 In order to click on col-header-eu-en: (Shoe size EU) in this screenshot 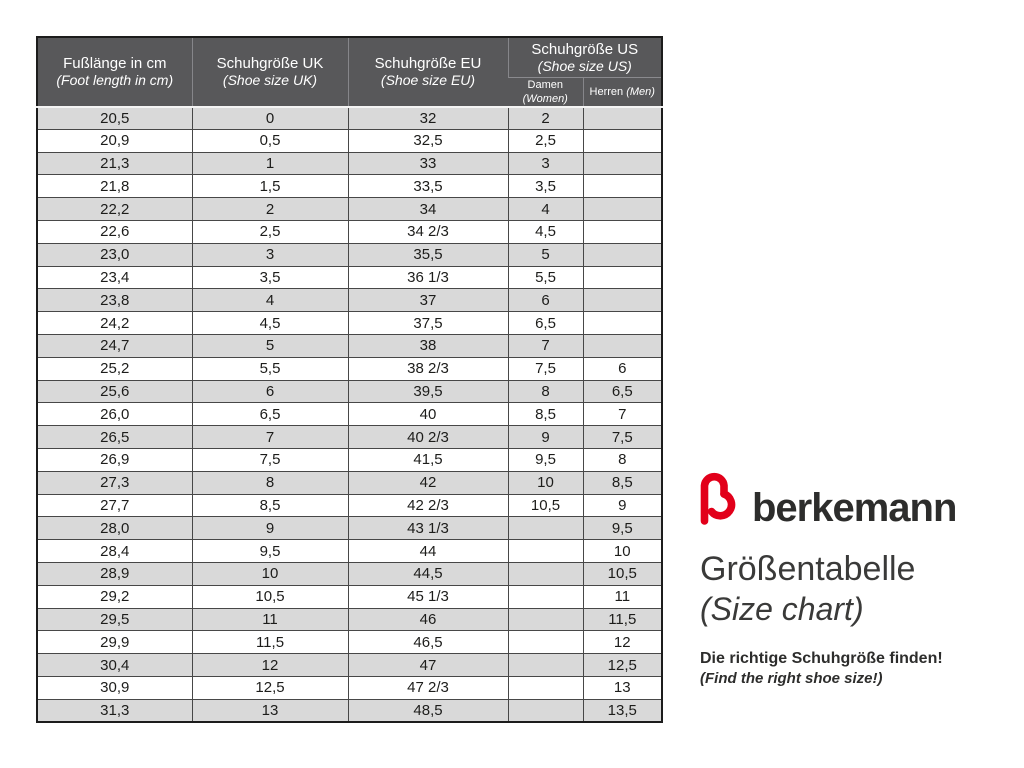, I will do `click(428, 80)`.